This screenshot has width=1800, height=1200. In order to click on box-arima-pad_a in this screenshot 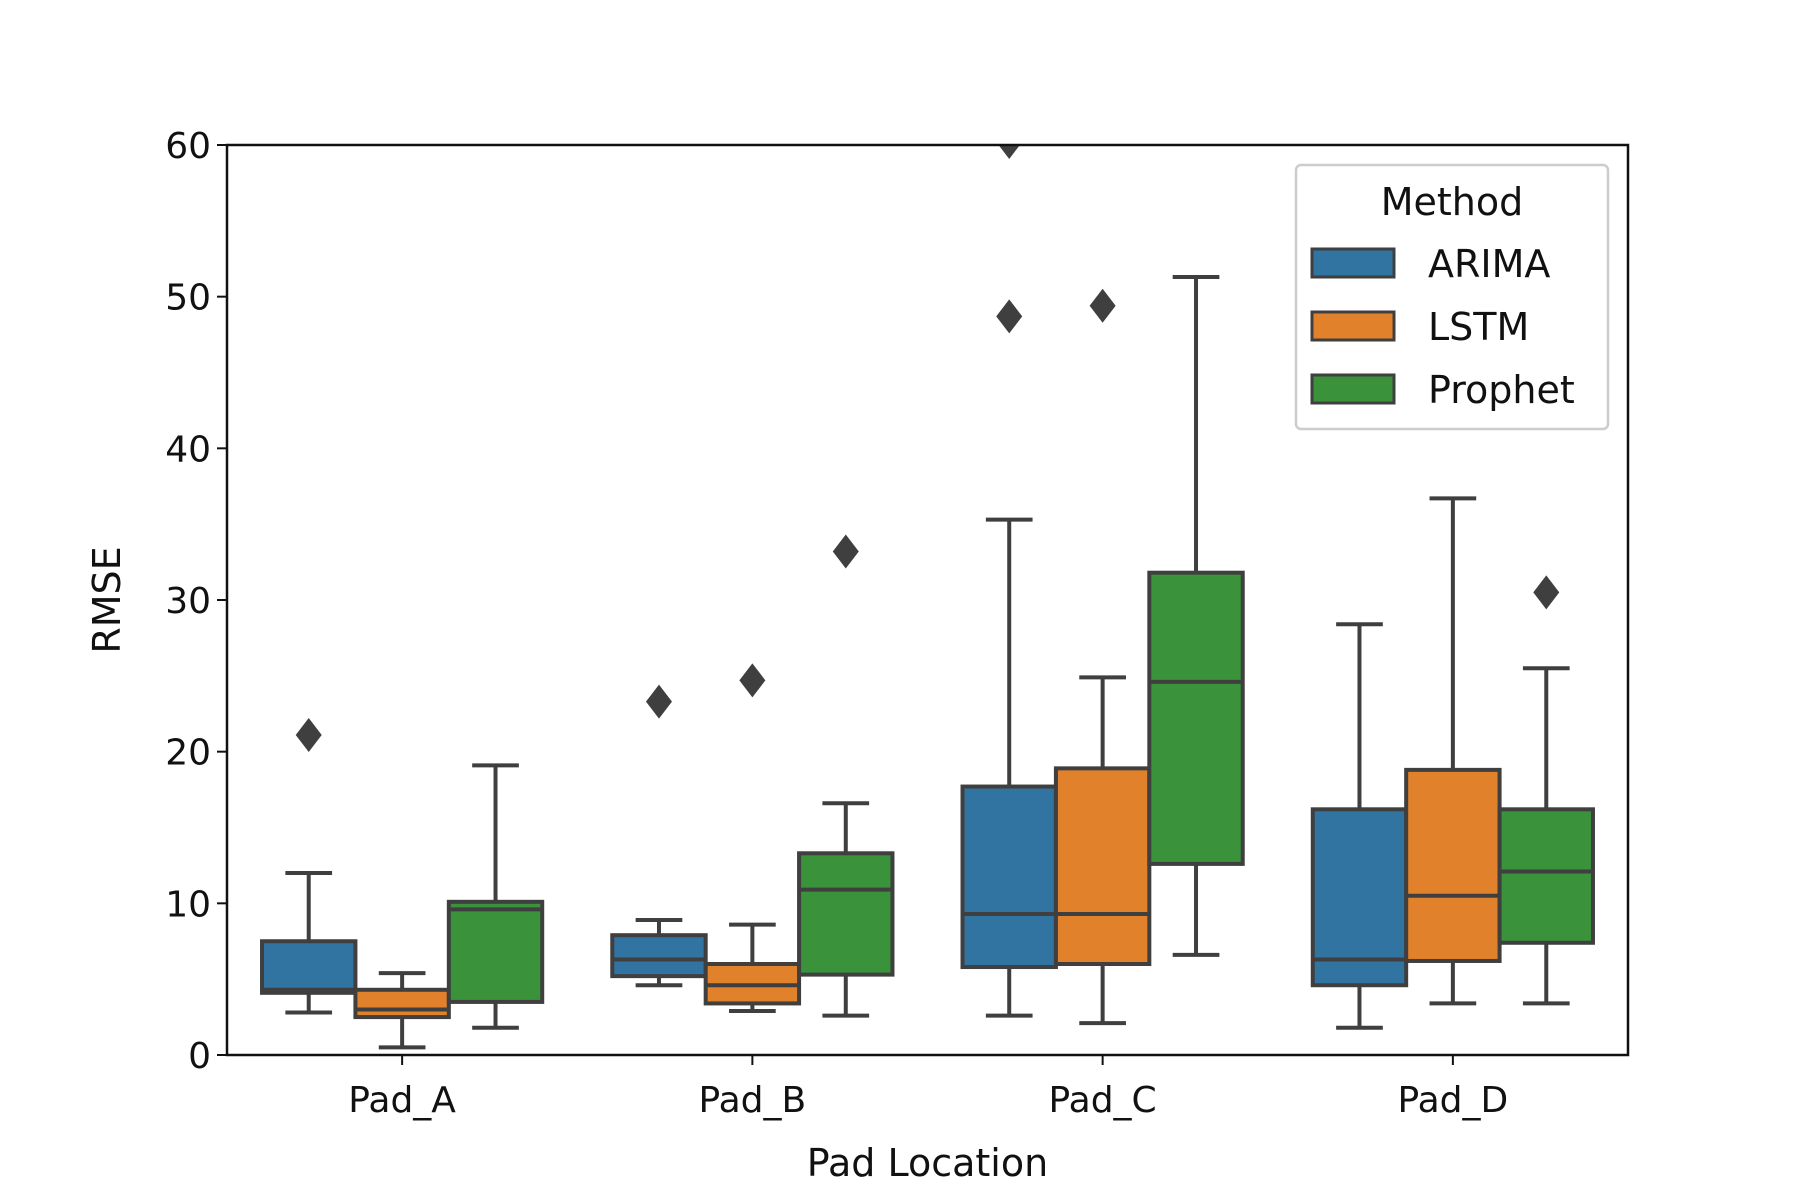, I will do `click(309, 866)`.